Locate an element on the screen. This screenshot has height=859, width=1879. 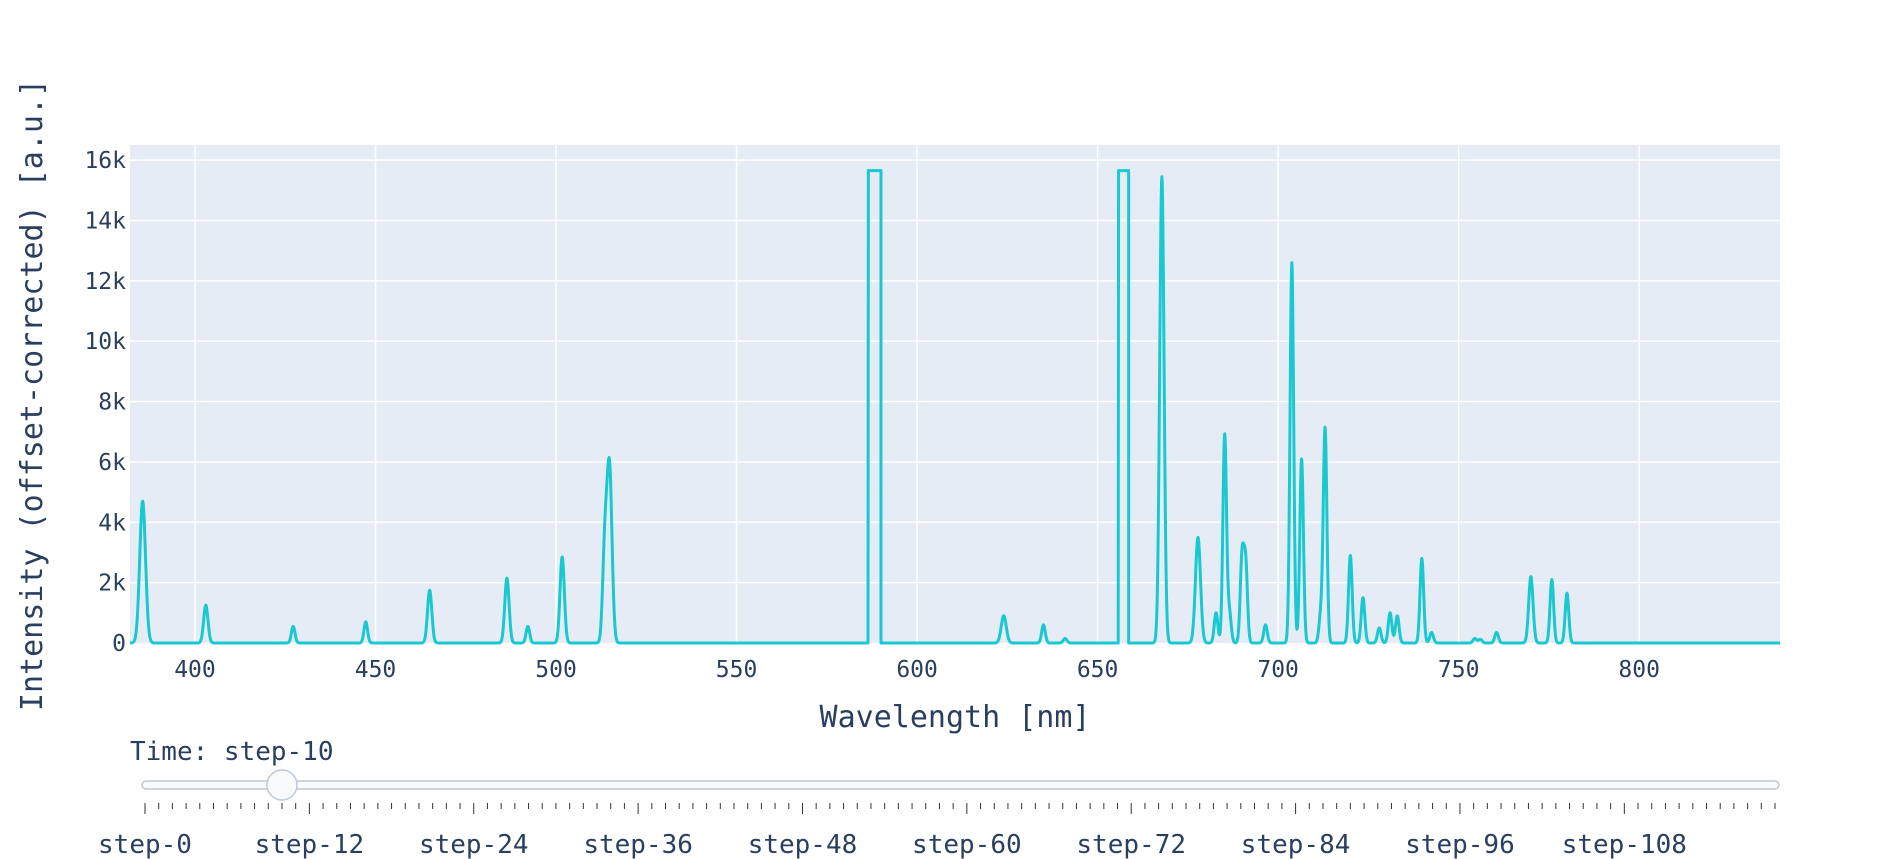
slider-step-label: step-36 is located at coordinates (638, 844).